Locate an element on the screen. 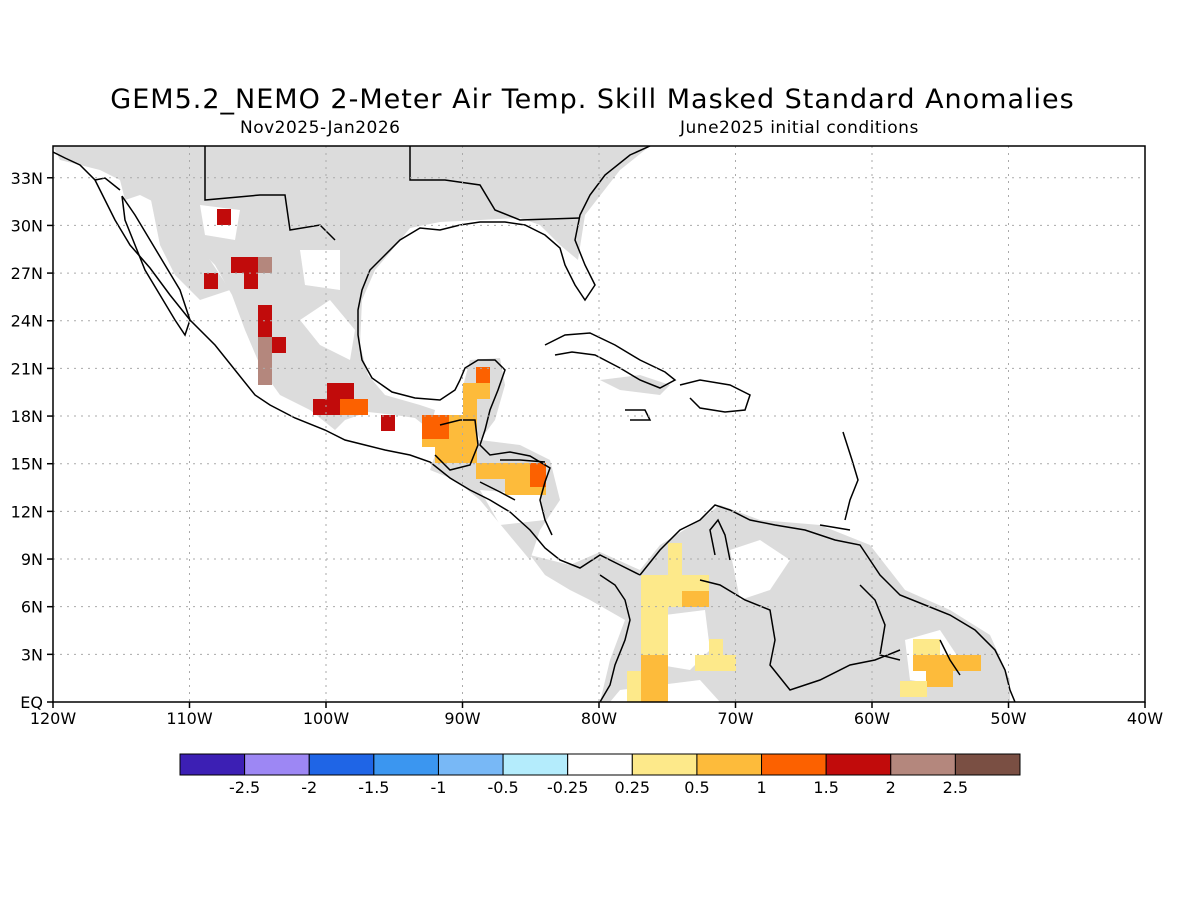  initial-conditions: June2025 initial conditions is located at coordinates (799, 128).